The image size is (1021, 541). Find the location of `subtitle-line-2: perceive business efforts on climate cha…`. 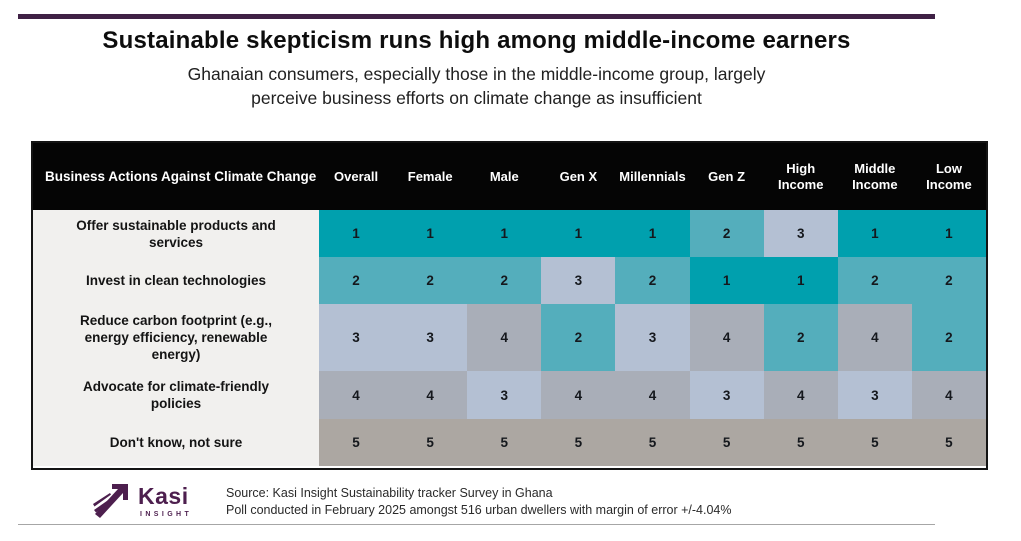

subtitle-line-2: perceive business efforts on climate cha… is located at coordinates (476, 98).